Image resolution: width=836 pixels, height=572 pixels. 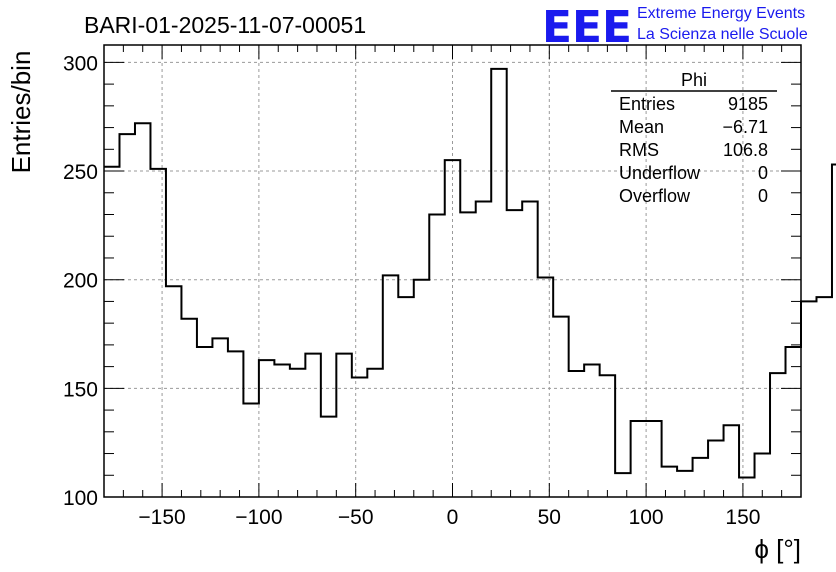 I want to click on logo-line-2: La Scienza nelle Scuole, so click(x=722, y=34).